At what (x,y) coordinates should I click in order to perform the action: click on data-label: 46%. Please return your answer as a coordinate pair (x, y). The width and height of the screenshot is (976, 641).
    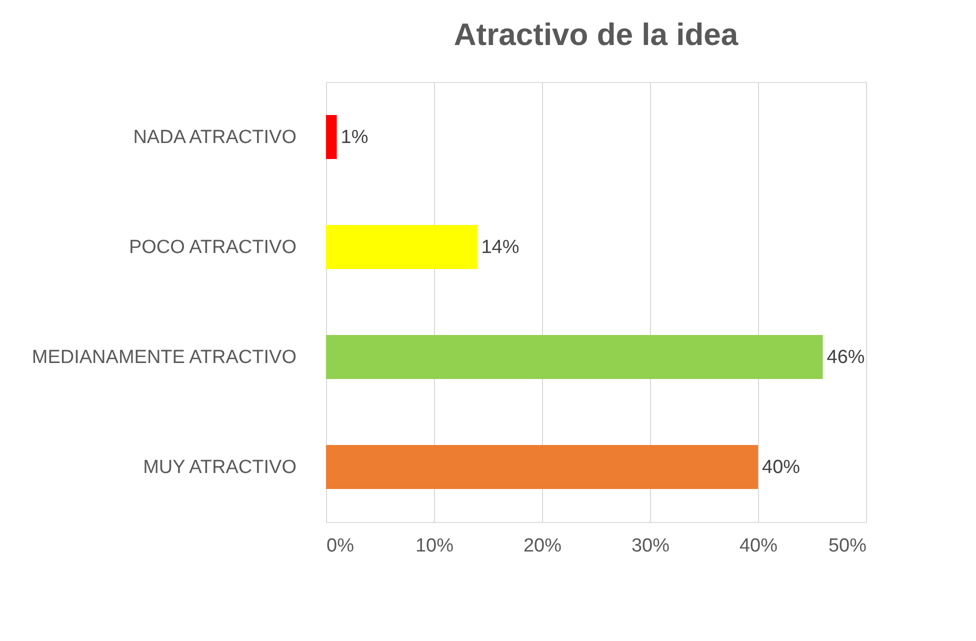
    Looking at the image, I should click on (845, 357).